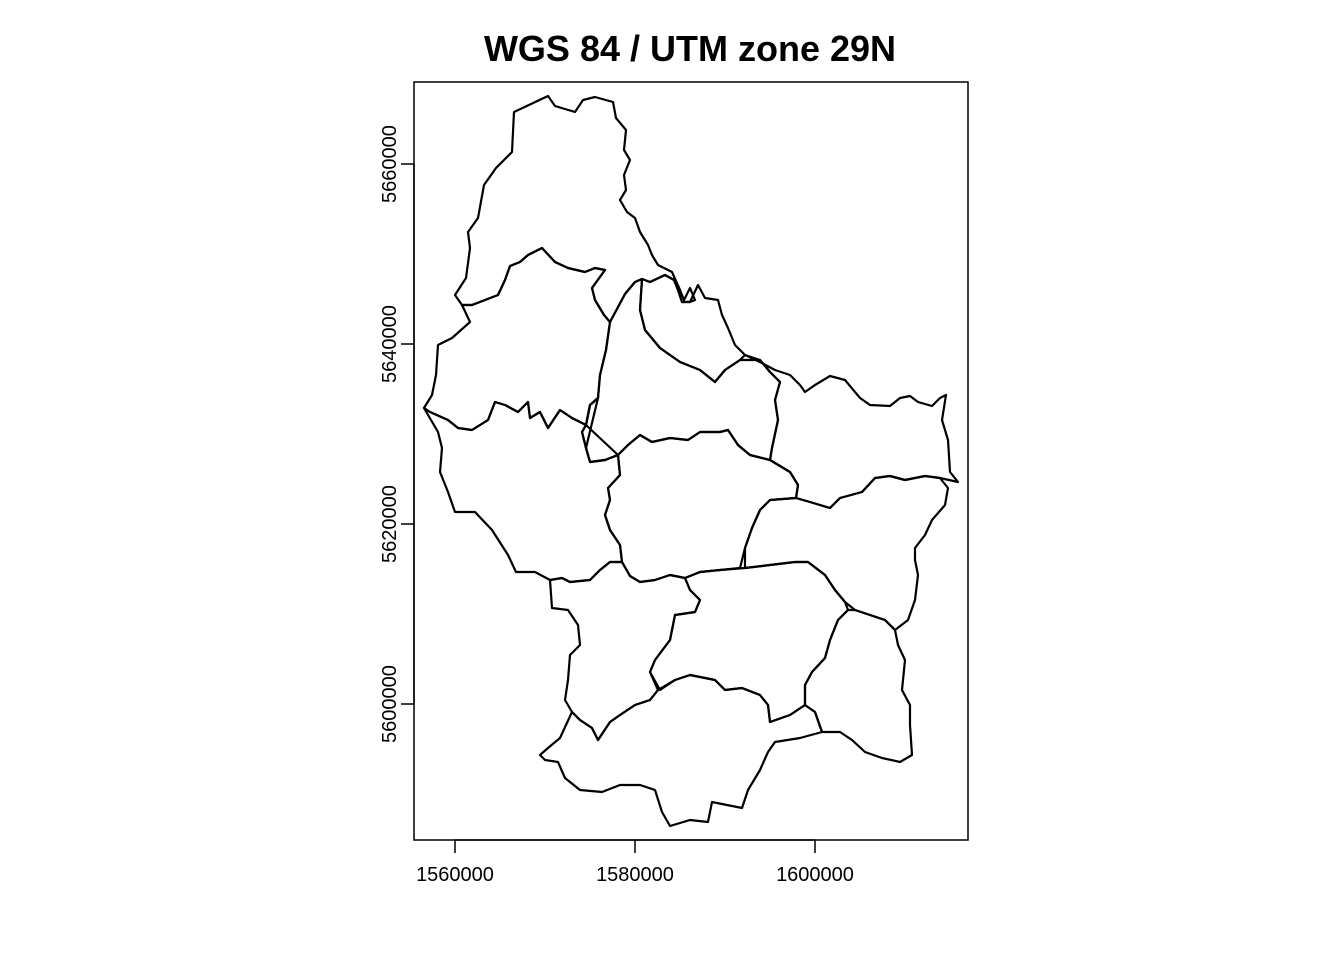 This screenshot has width=1344, height=960. What do you see at coordinates (517, 339) in the screenshot?
I see `region-wiltz` at bounding box center [517, 339].